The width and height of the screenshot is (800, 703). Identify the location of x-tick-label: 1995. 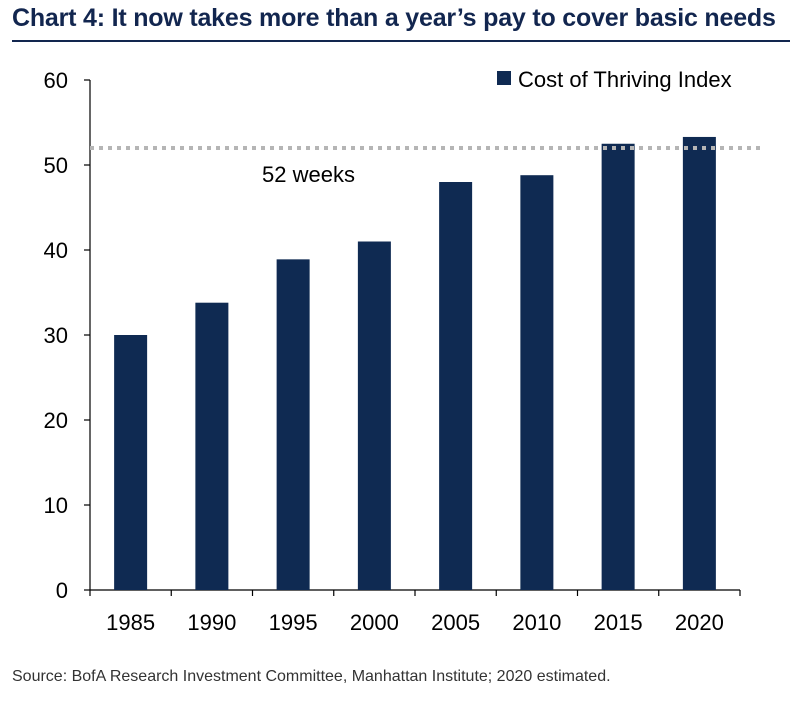
(293, 622).